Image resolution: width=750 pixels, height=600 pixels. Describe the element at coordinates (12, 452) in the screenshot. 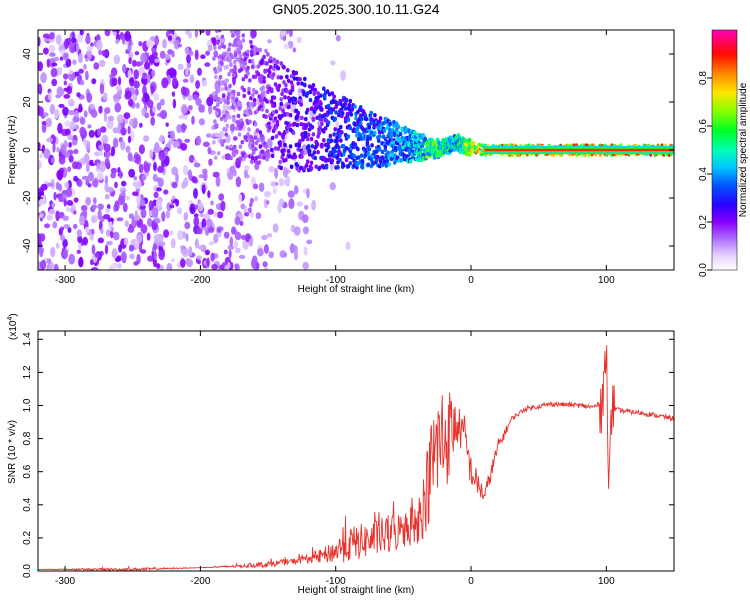

I see `snr-y-axis-label: SNR (10 * v/v)` at that location.